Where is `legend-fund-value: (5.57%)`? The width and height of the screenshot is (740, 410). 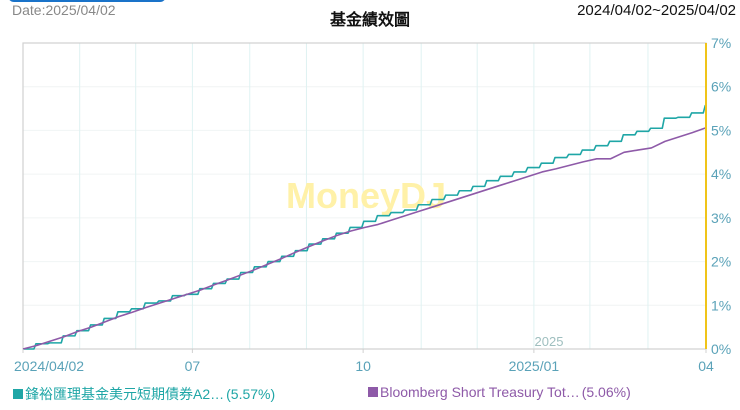
legend-fund-value: (5.57%) is located at coordinates (251, 394).